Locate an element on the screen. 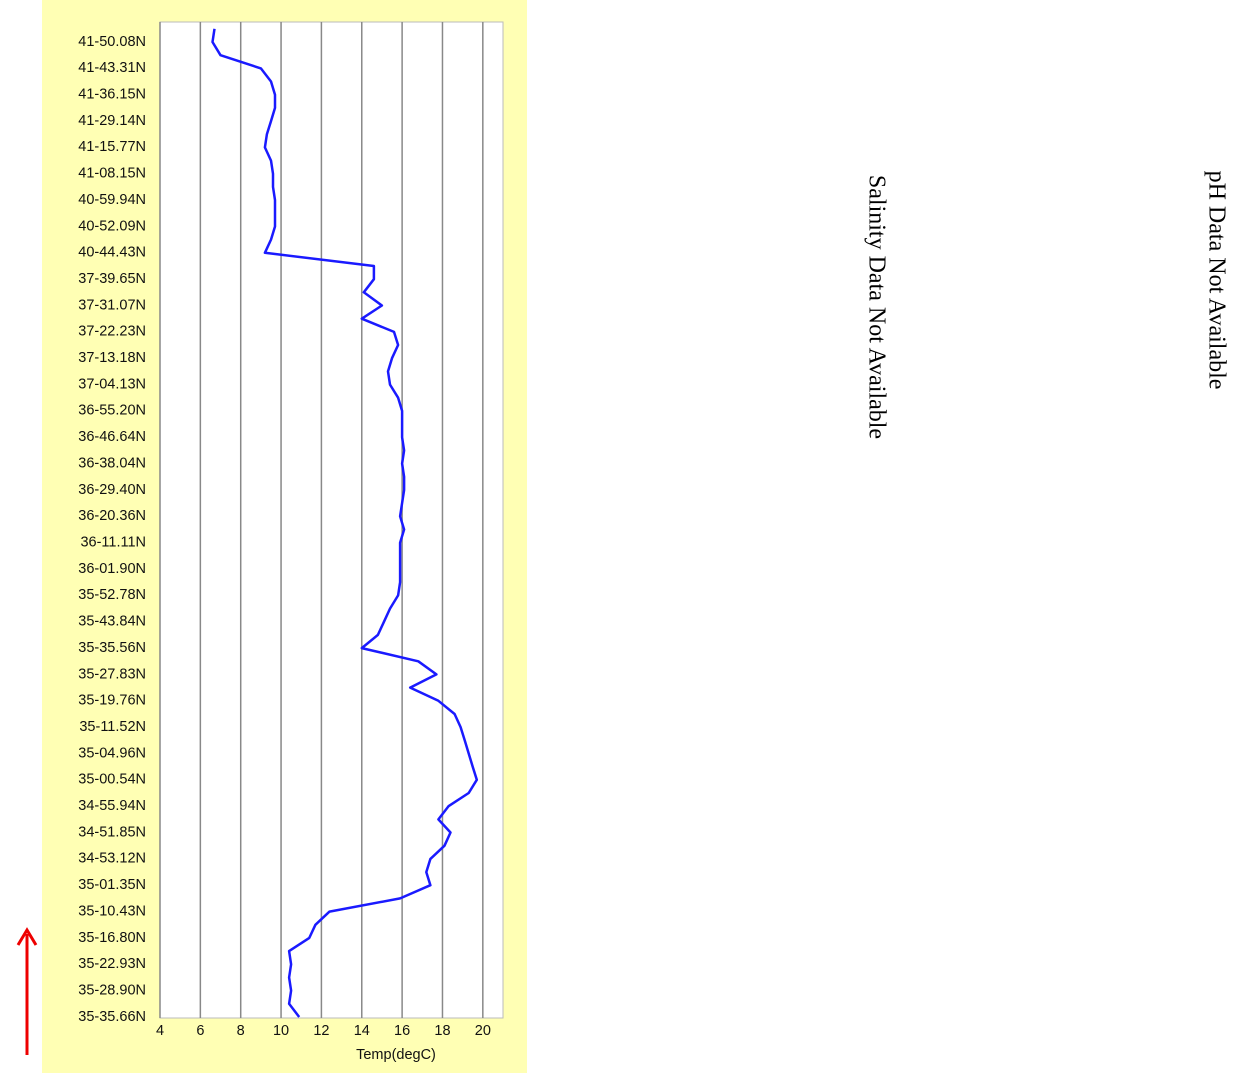 The image size is (1239, 1073). y-tick-label: 35-04.96N is located at coordinates (112, 753).